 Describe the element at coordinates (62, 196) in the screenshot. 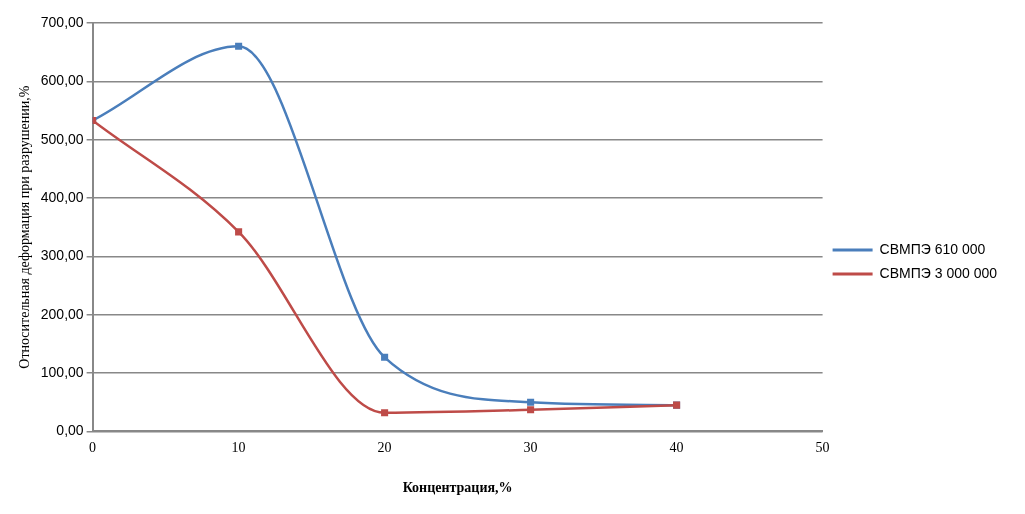

I see `y-tick-label: 400,00` at that location.